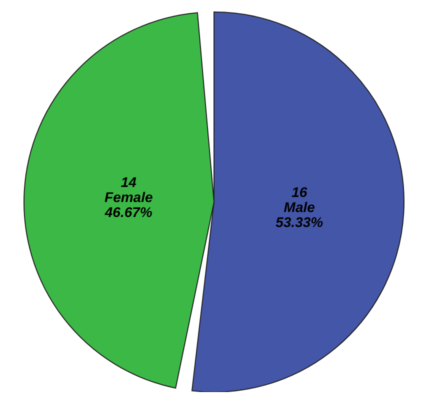 This screenshot has height=400, width=428. I want to click on text: 16, so click(300, 192).